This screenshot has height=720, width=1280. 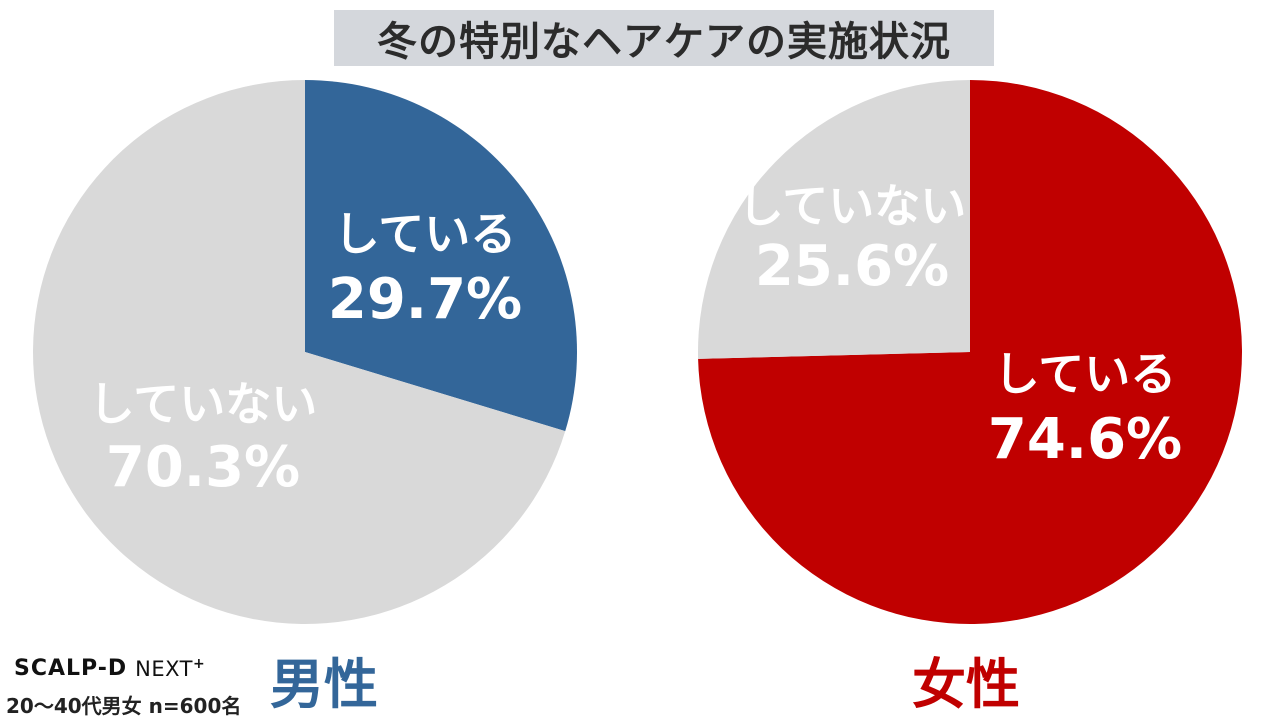 I want to click on slice-label-0-1: していない, so click(x=203, y=404).